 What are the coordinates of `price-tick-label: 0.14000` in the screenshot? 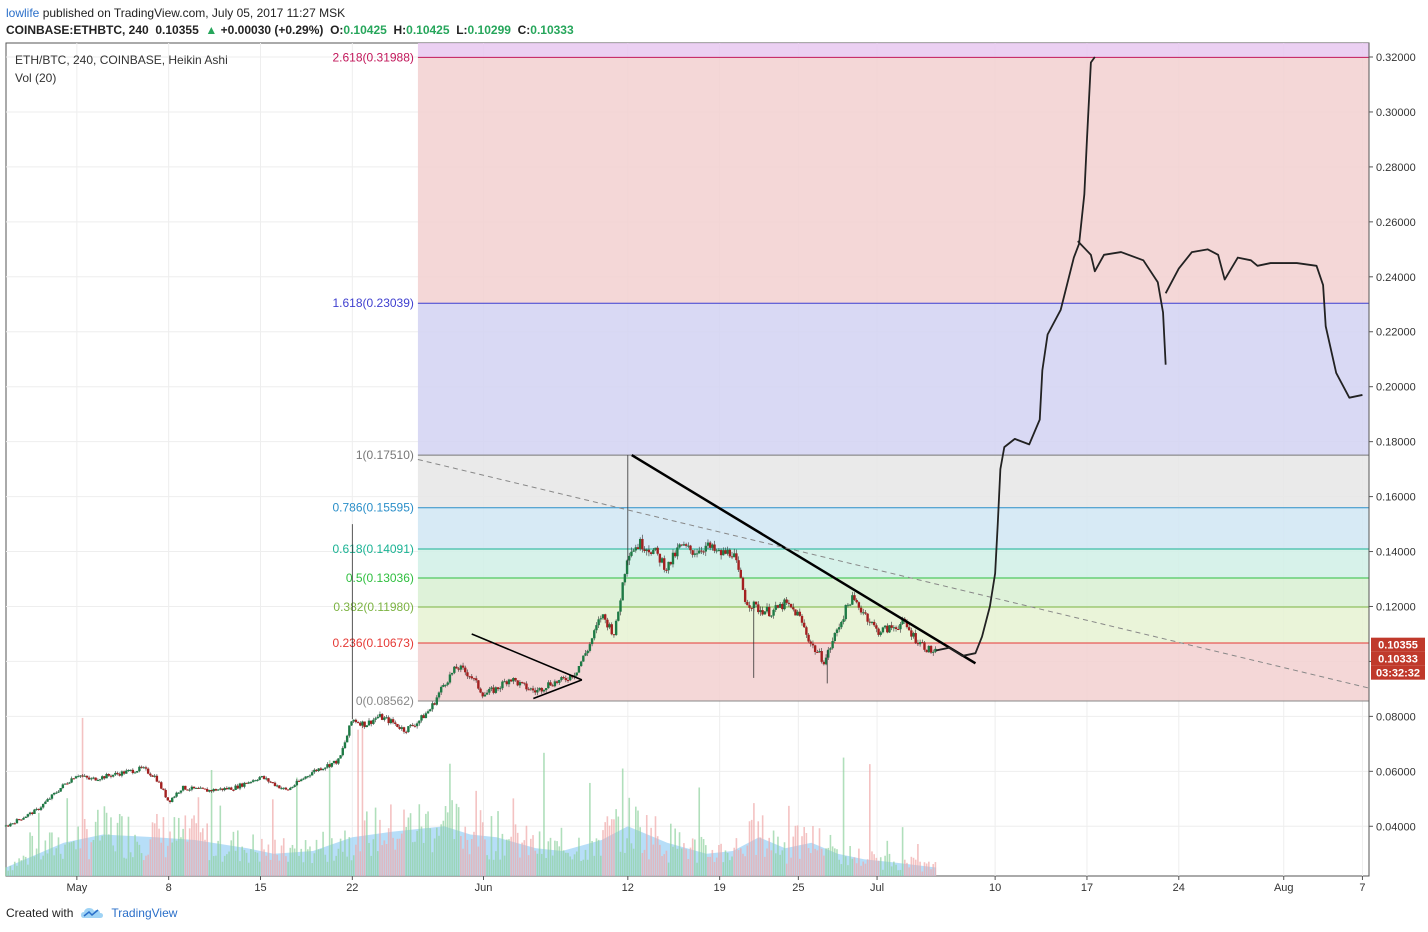 It's located at (1396, 553).